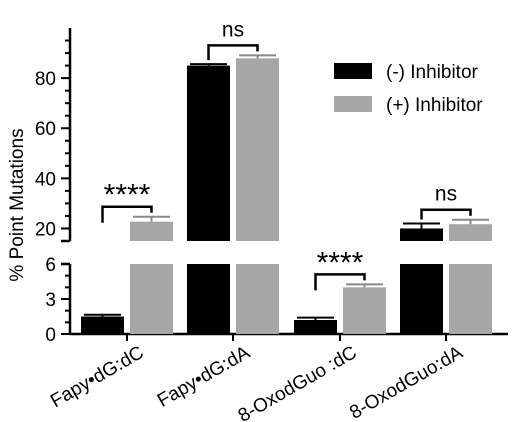 The width and height of the screenshot is (520, 422). What do you see at coordinates (408, 89) in the screenshot?
I see `legend: (-) Inhibitor (+) Inhibitor` at bounding box center [408, 89].